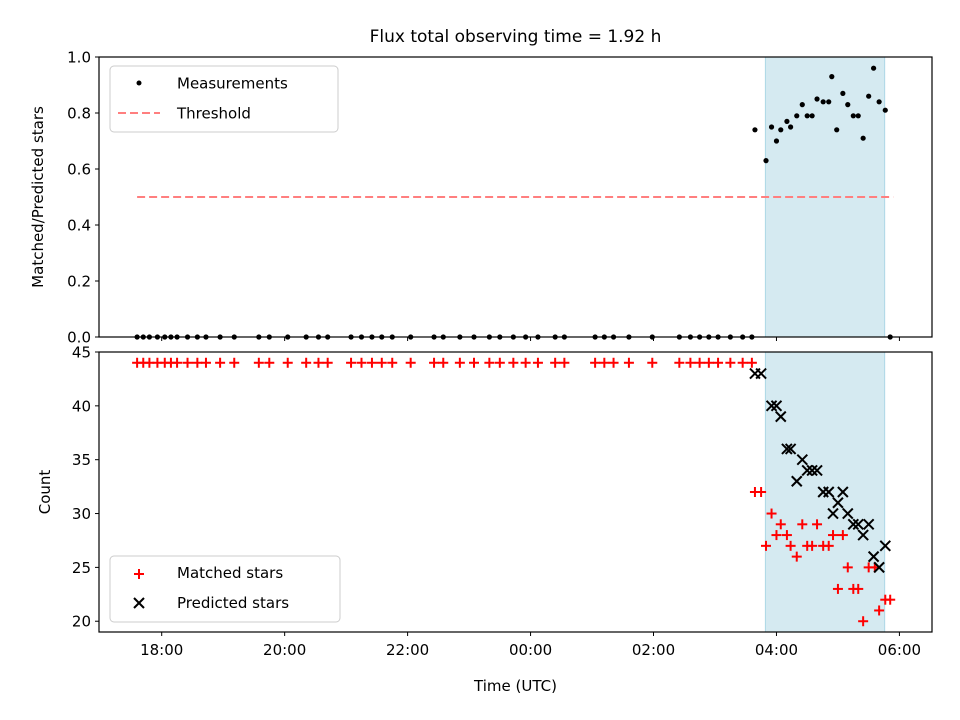 This screenshot has height=720, width=960. What do you see at coordinates (81, 568) in the screenshot?
I see `y-tick-label: 25` at bounding box center [81, 568].